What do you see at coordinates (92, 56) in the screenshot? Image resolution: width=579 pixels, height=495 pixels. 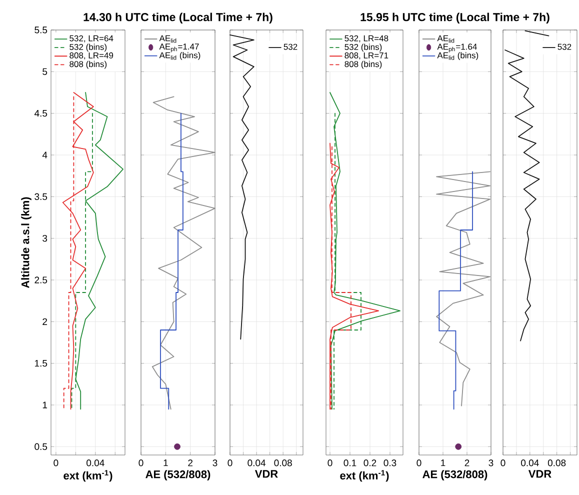 I see `legend-label: 808, LR=49` at bounding box center [92, 56].